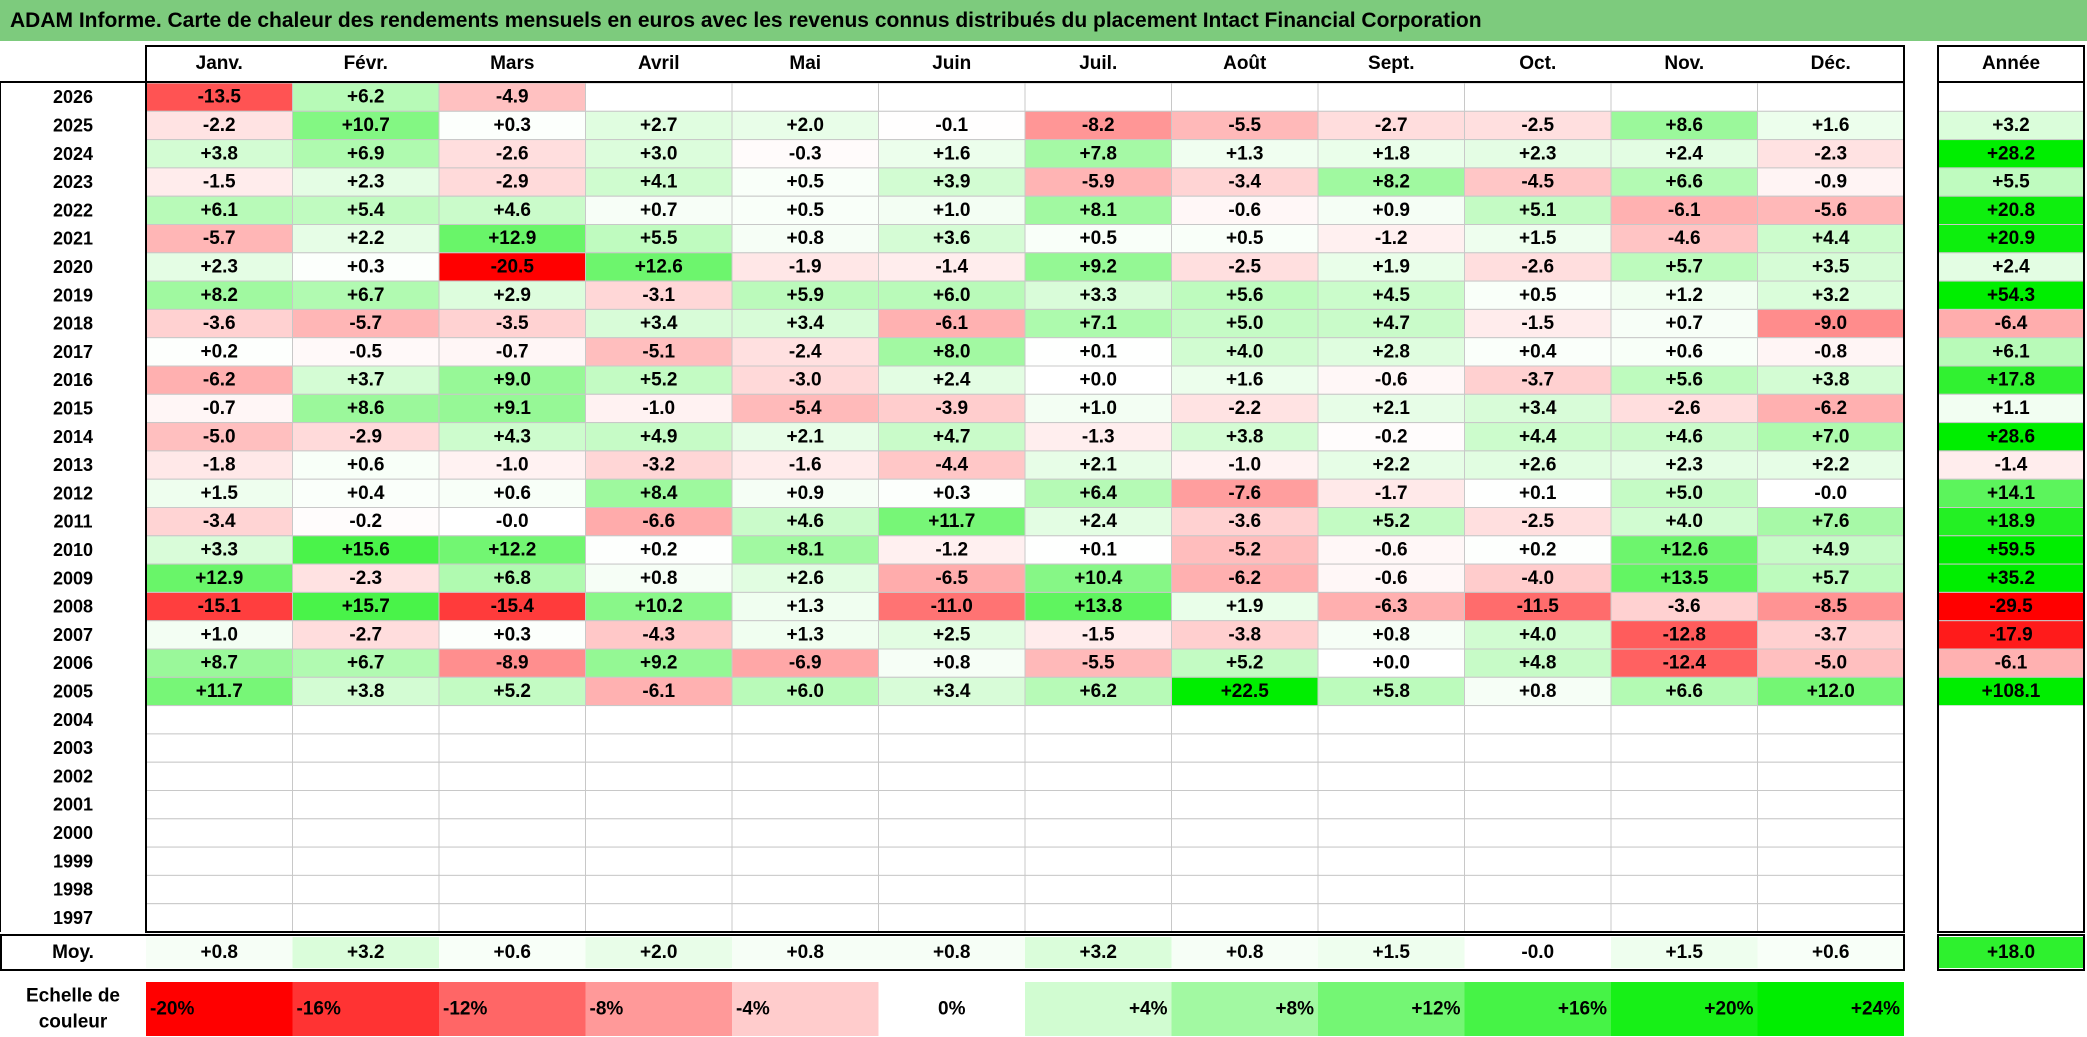 Image resolution: width=2087 pixels, height=1037 pixels. I want to click on cell-value: +12.9, so click(512, 238).